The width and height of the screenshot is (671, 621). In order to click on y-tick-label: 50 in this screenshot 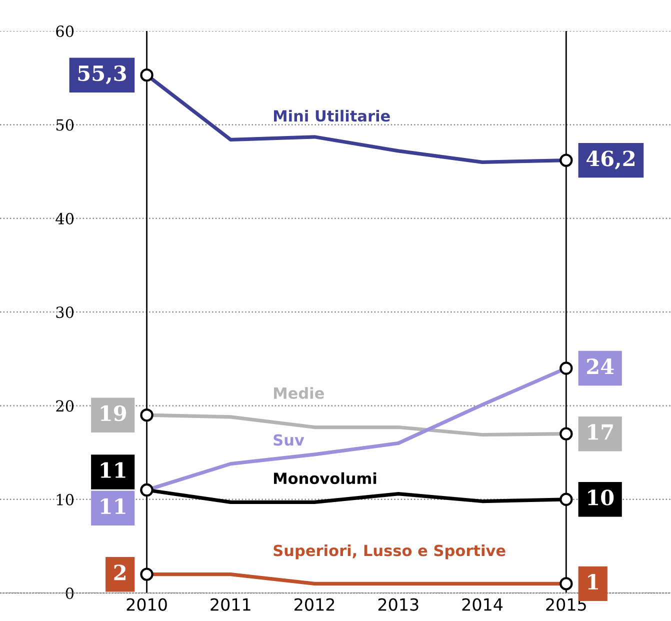, I will do `click(65, 125)`.